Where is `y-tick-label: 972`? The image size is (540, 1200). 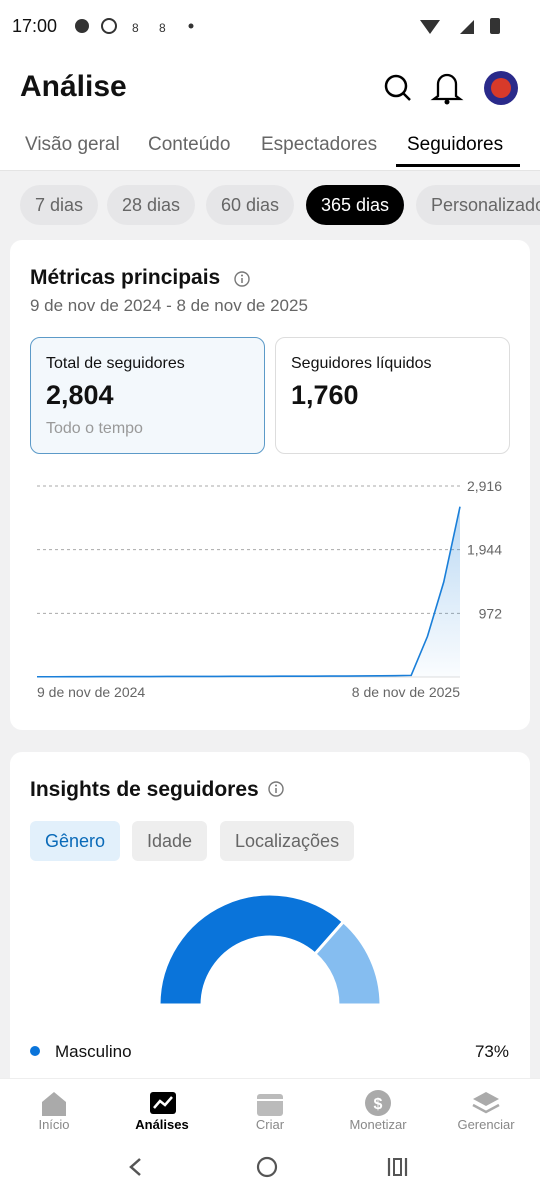
y-tick-label: 972 is located at coordinates (491, 613).